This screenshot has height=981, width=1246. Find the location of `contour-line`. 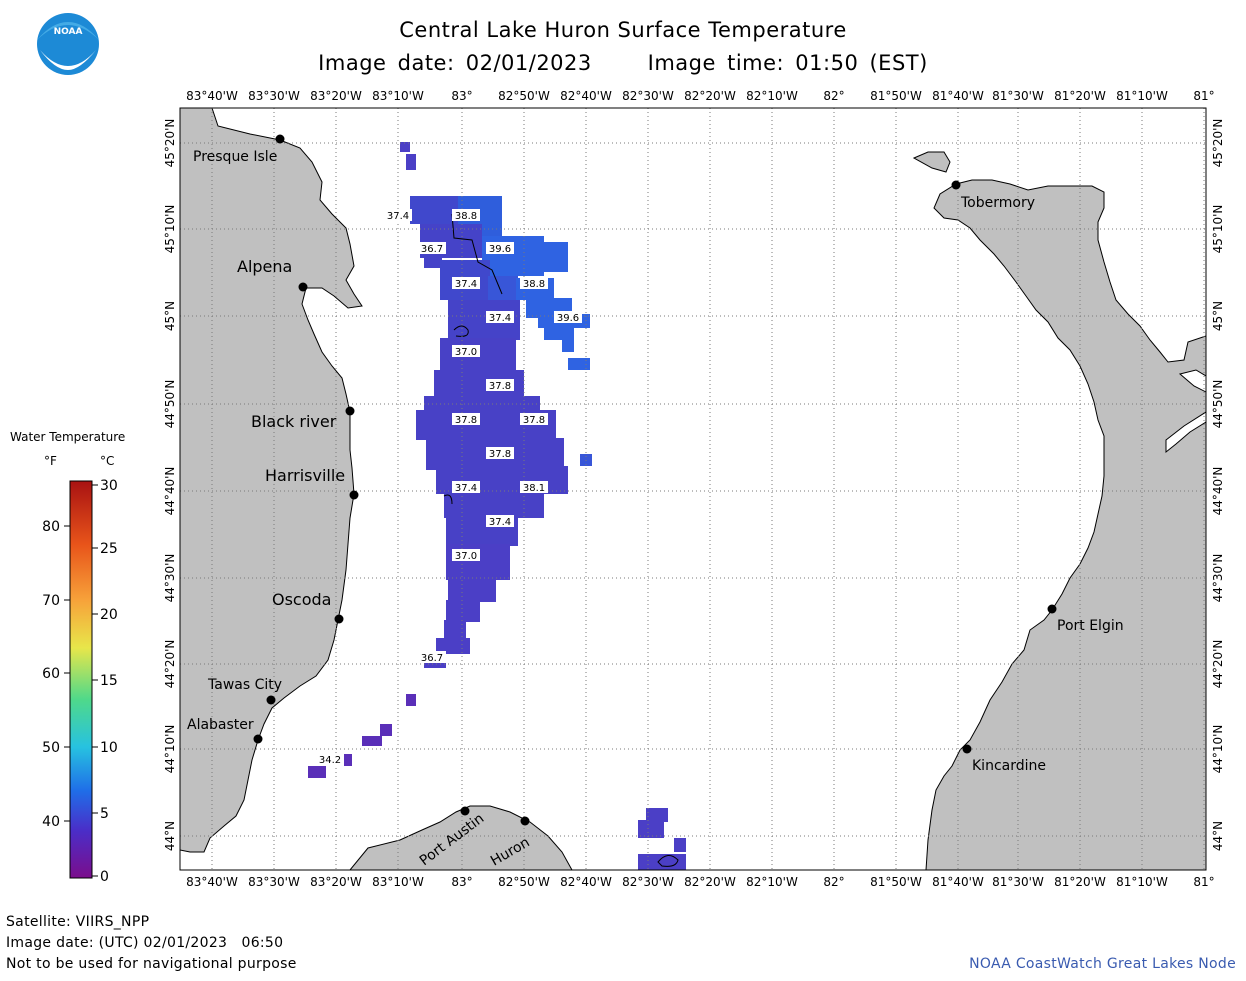

contour-line is located at coordinates (477, 254).